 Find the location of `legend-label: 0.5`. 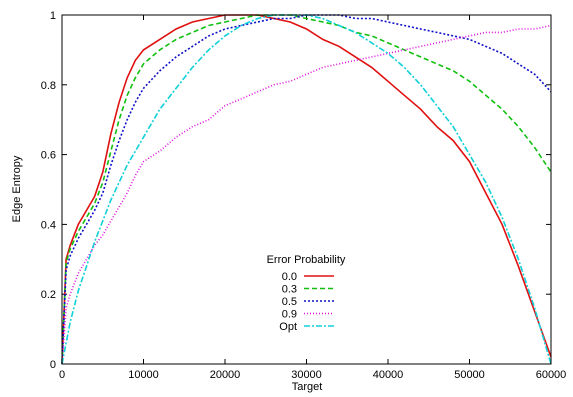

legend-label: 0.5 is located at coordinates (289, 302).